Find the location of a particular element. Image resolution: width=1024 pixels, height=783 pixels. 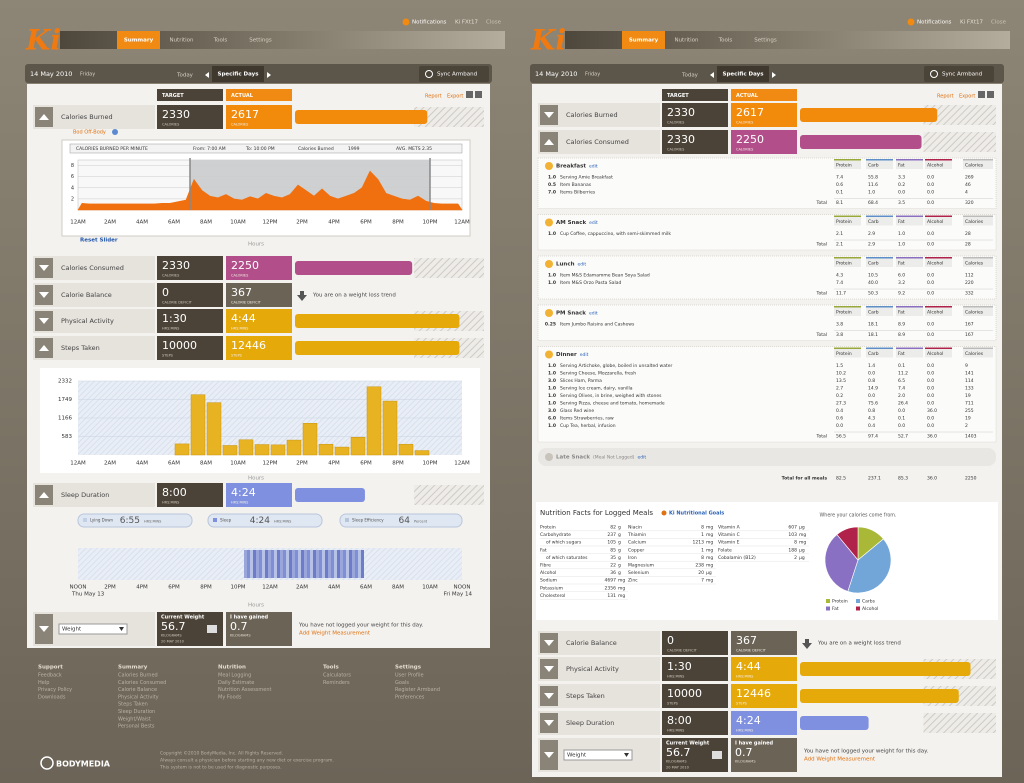

item-value: 0.0 is located at coordinates (930, 178).